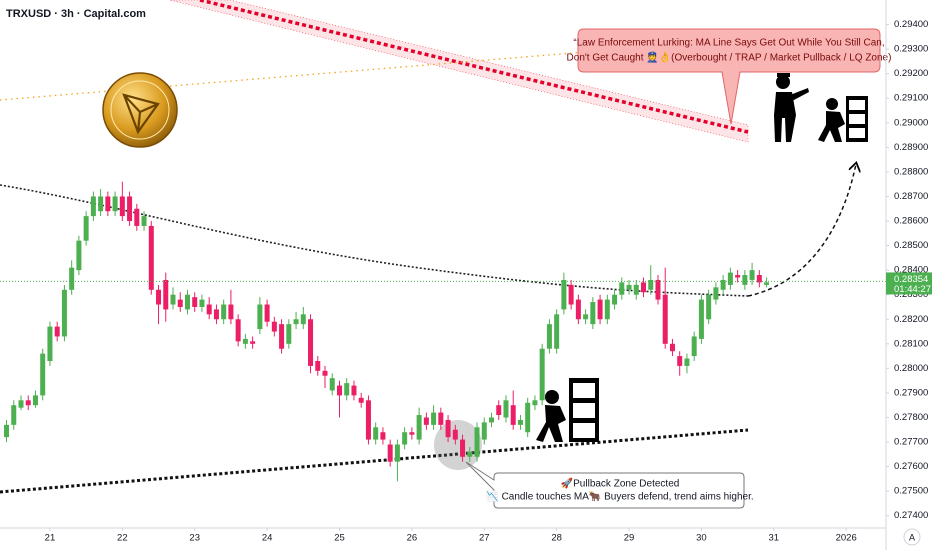  Describe the element at coordinates (911, 245) in the screenshot. I see `y-tick-label: 0.28500` at that location.